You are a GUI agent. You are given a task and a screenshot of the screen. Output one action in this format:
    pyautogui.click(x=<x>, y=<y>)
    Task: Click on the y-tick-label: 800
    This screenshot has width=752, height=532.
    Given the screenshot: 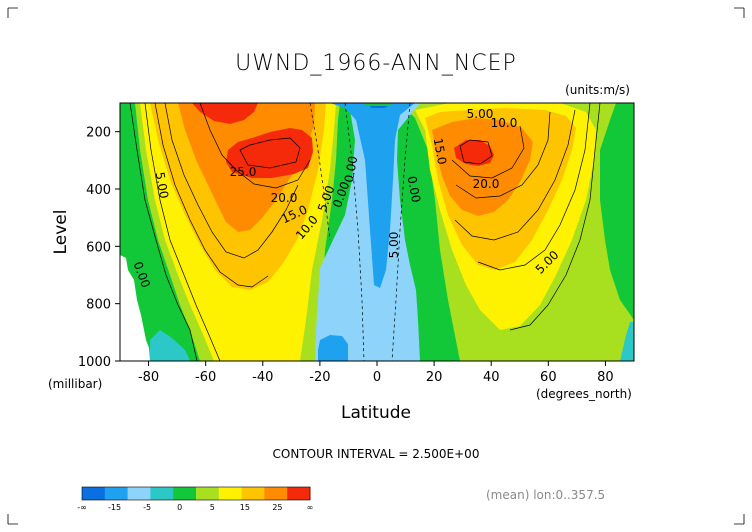 What is the action you would take?
    pyautogui.click(x=98, y=305)
    